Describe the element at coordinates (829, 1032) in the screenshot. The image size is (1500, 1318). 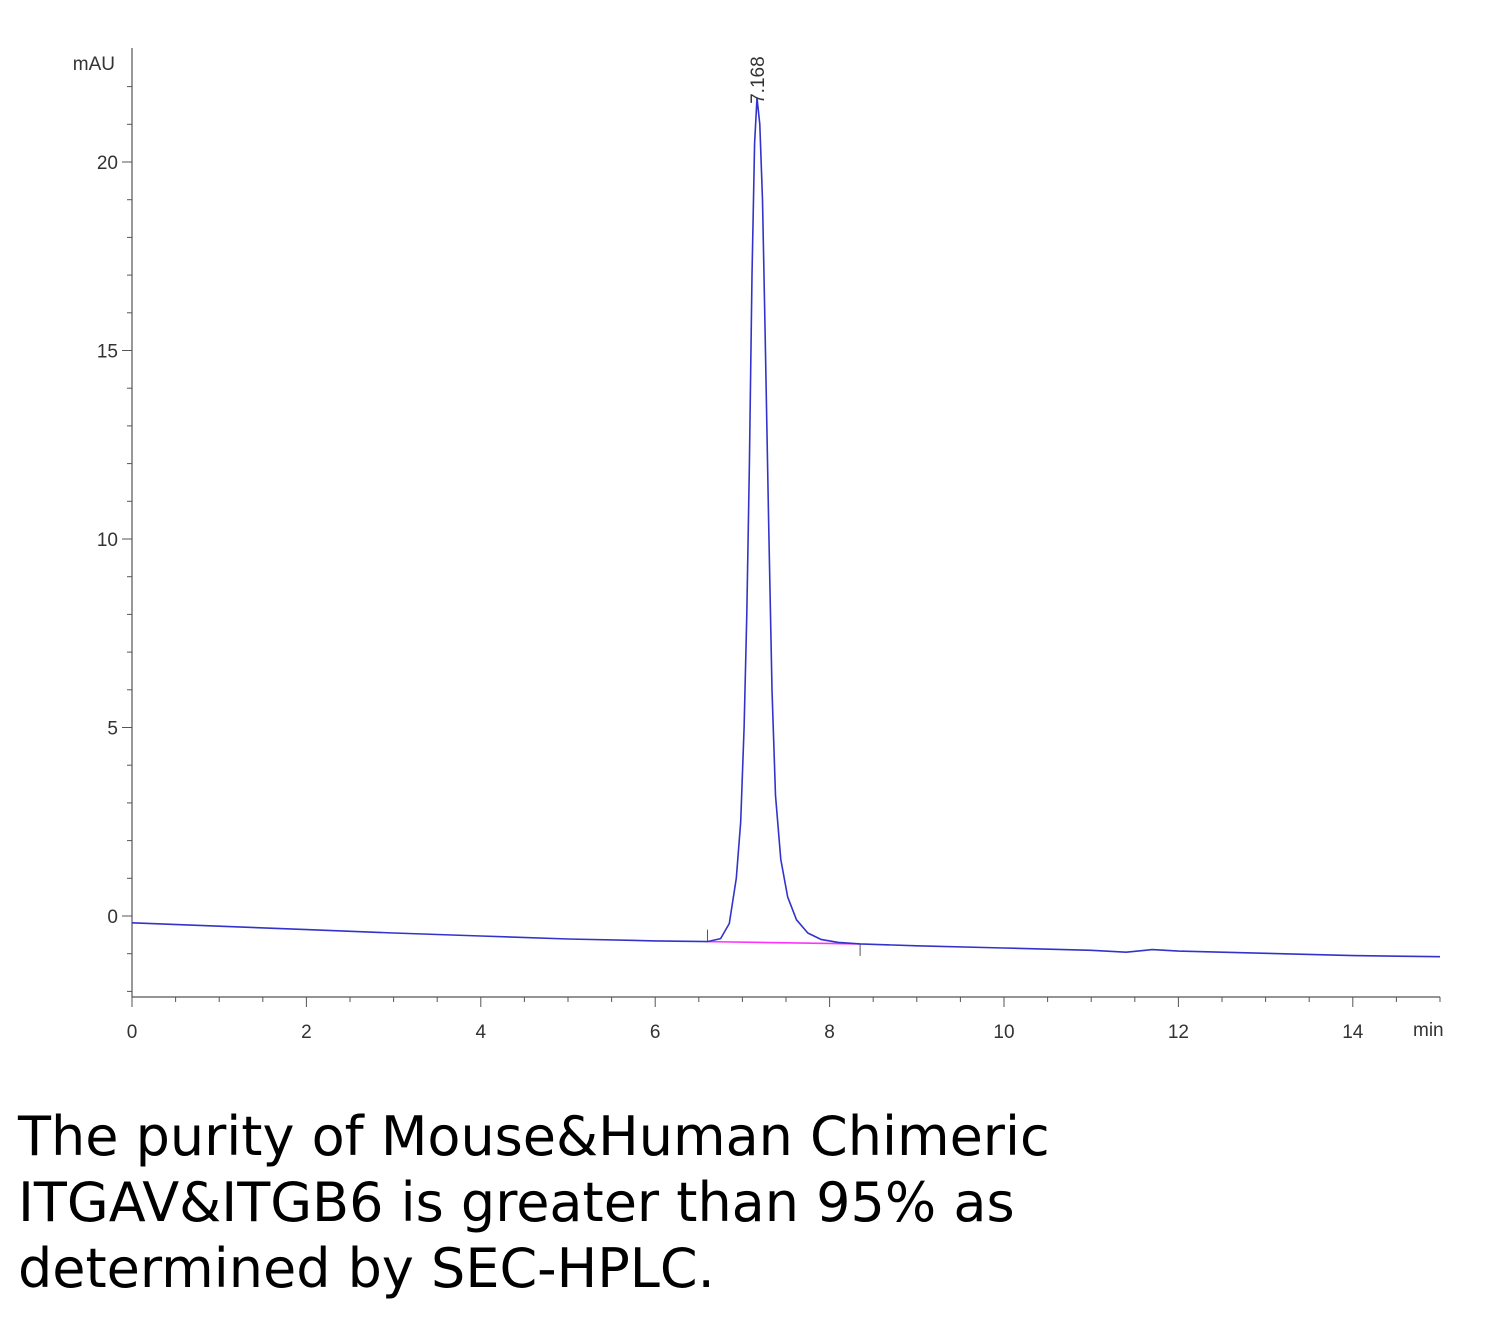
I see `x-tick-label: 8` at that location.